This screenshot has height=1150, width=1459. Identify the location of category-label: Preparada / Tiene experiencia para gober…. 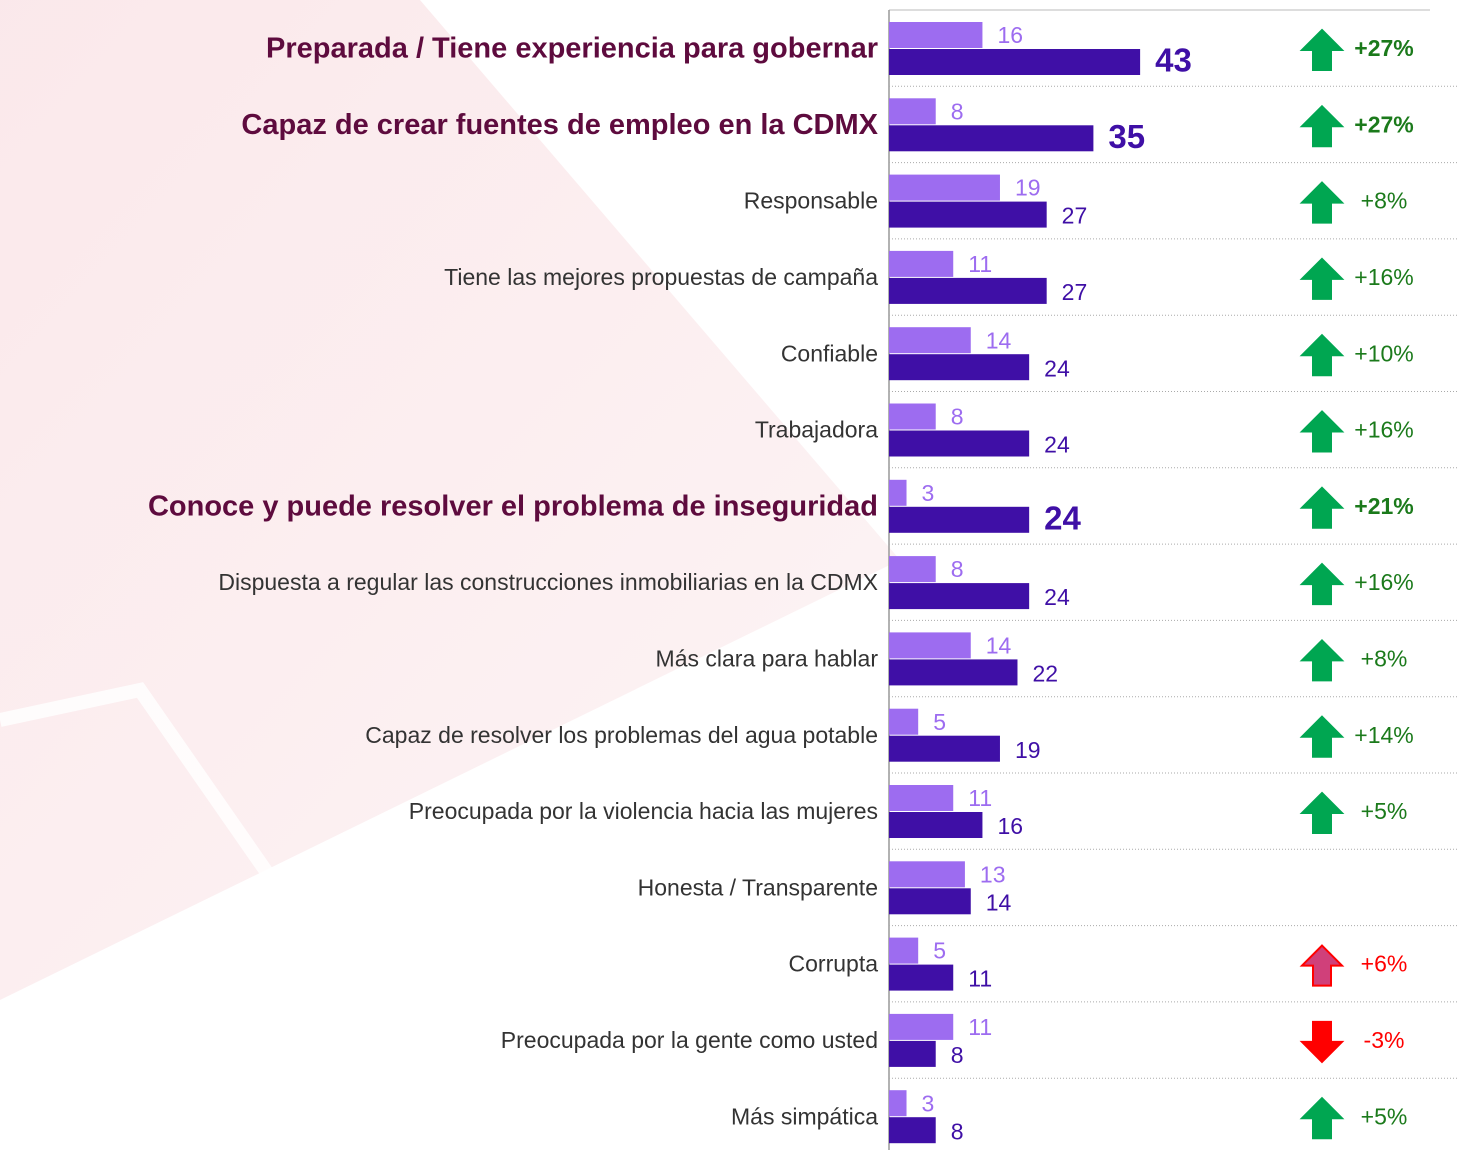
(572, 49).